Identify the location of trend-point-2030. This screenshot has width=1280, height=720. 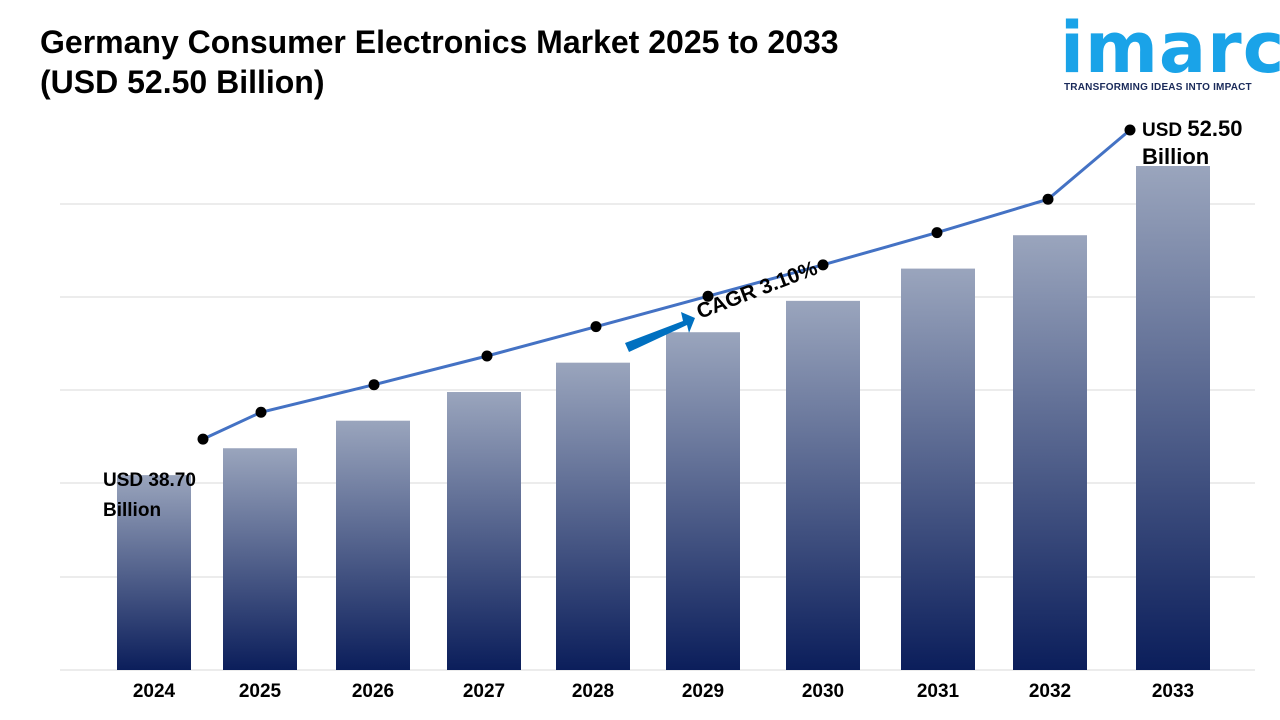
(823, 265).